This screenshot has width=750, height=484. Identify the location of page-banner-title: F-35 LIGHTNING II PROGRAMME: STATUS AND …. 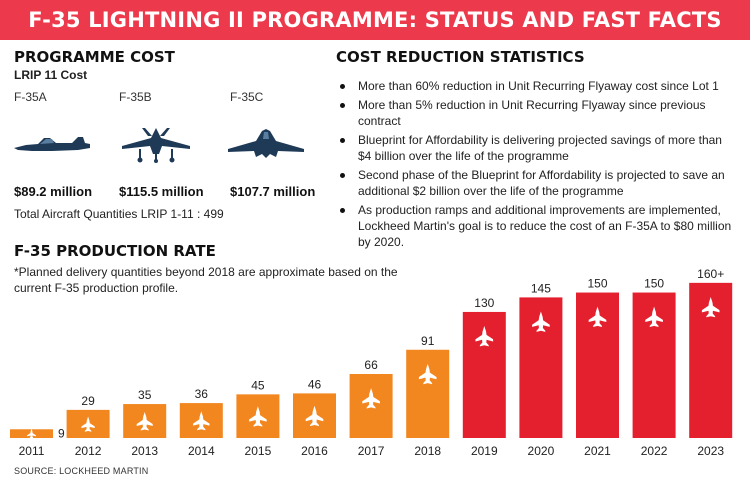
(375, 20).